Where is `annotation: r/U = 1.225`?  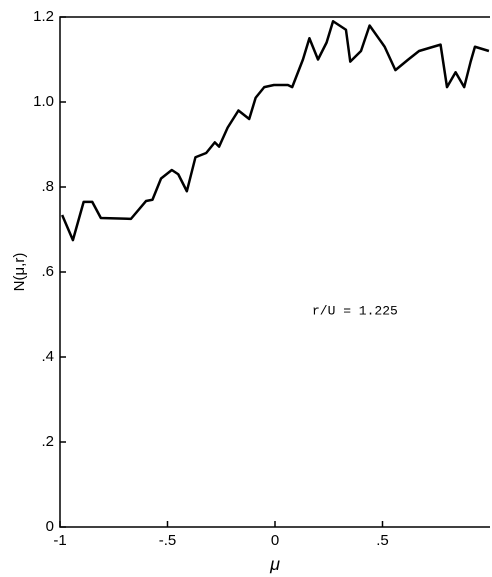
annotation: r/U = 1.225 is located at coordinates (355, 310).